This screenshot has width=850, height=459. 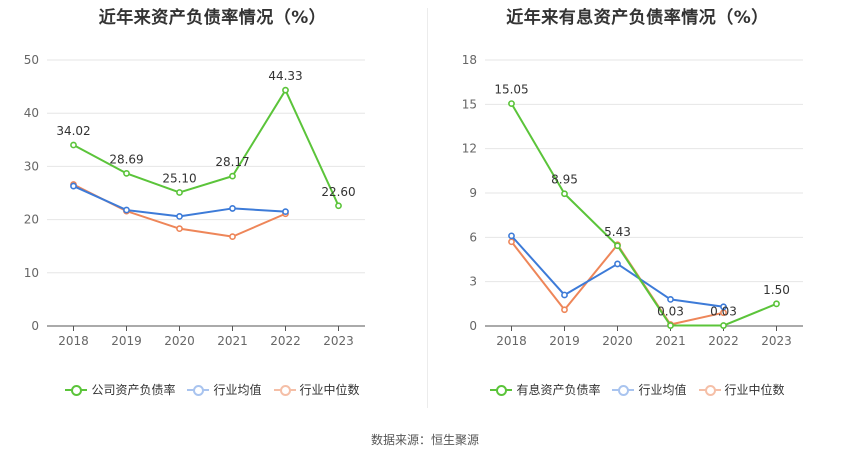 I want to click on y-tick-label: 15, so click(x=469, y=104).